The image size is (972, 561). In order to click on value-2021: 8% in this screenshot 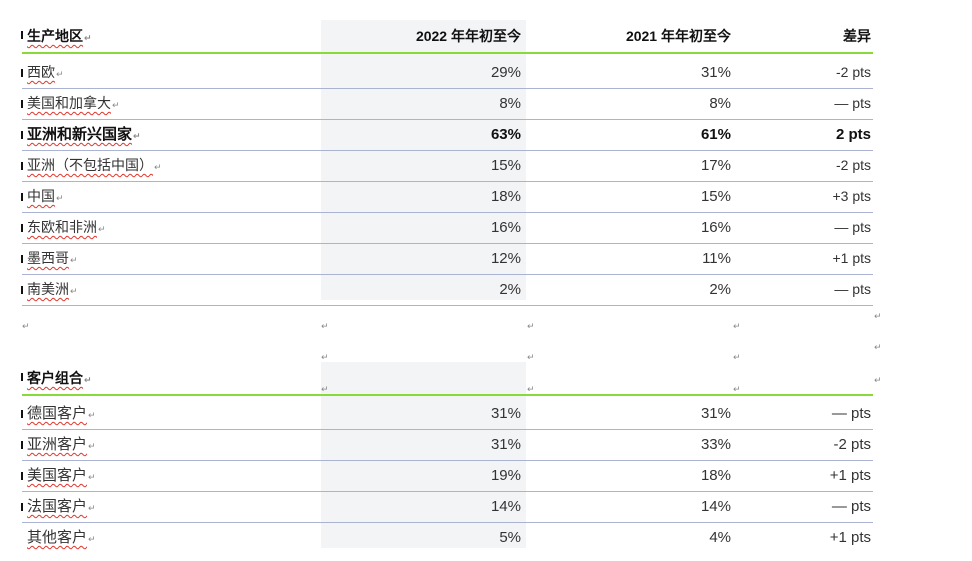, I will do `click(720, 103)`.